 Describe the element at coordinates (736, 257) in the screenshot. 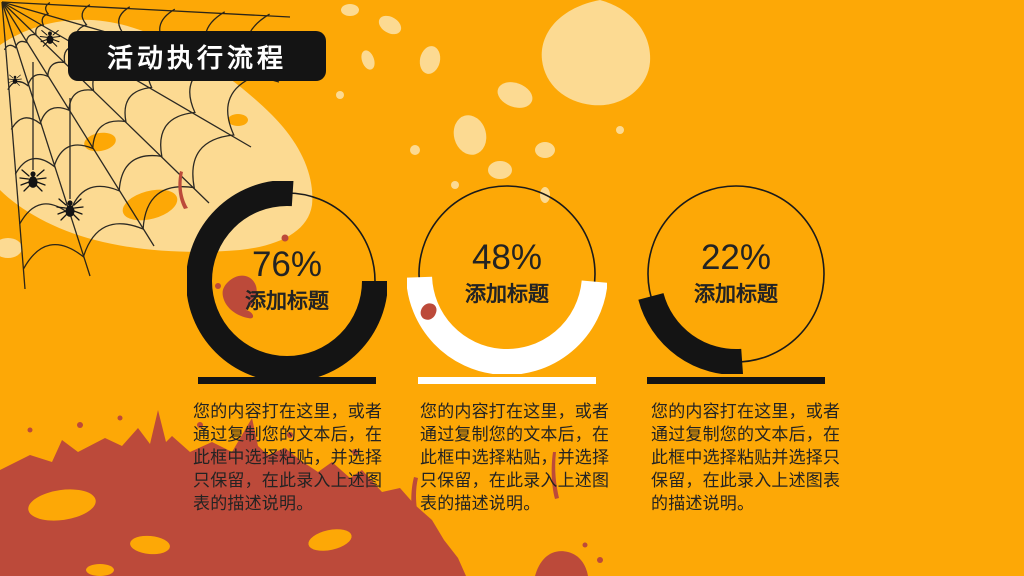

I see `percent-value: 22%` at that location.